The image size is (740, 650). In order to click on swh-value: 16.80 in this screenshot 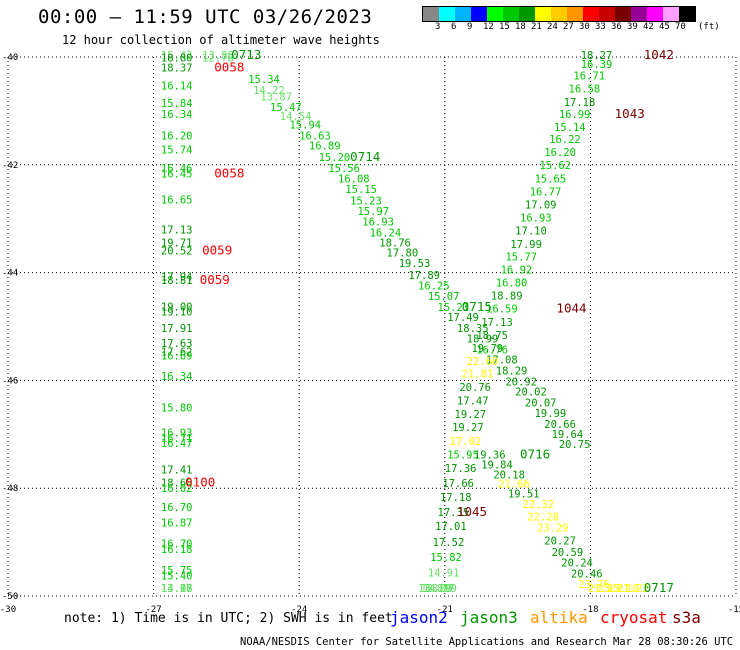, I will do `click(512, 284)`.